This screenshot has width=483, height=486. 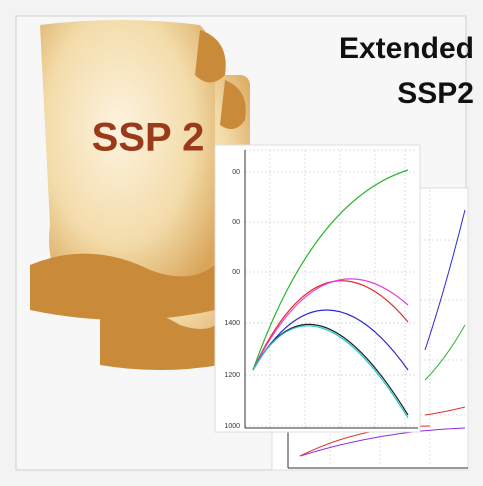 What do you see at coordinates (148, 138) in the screenshot?
I see `scroll-label: SSP 2` at bounding box center [148, 138].